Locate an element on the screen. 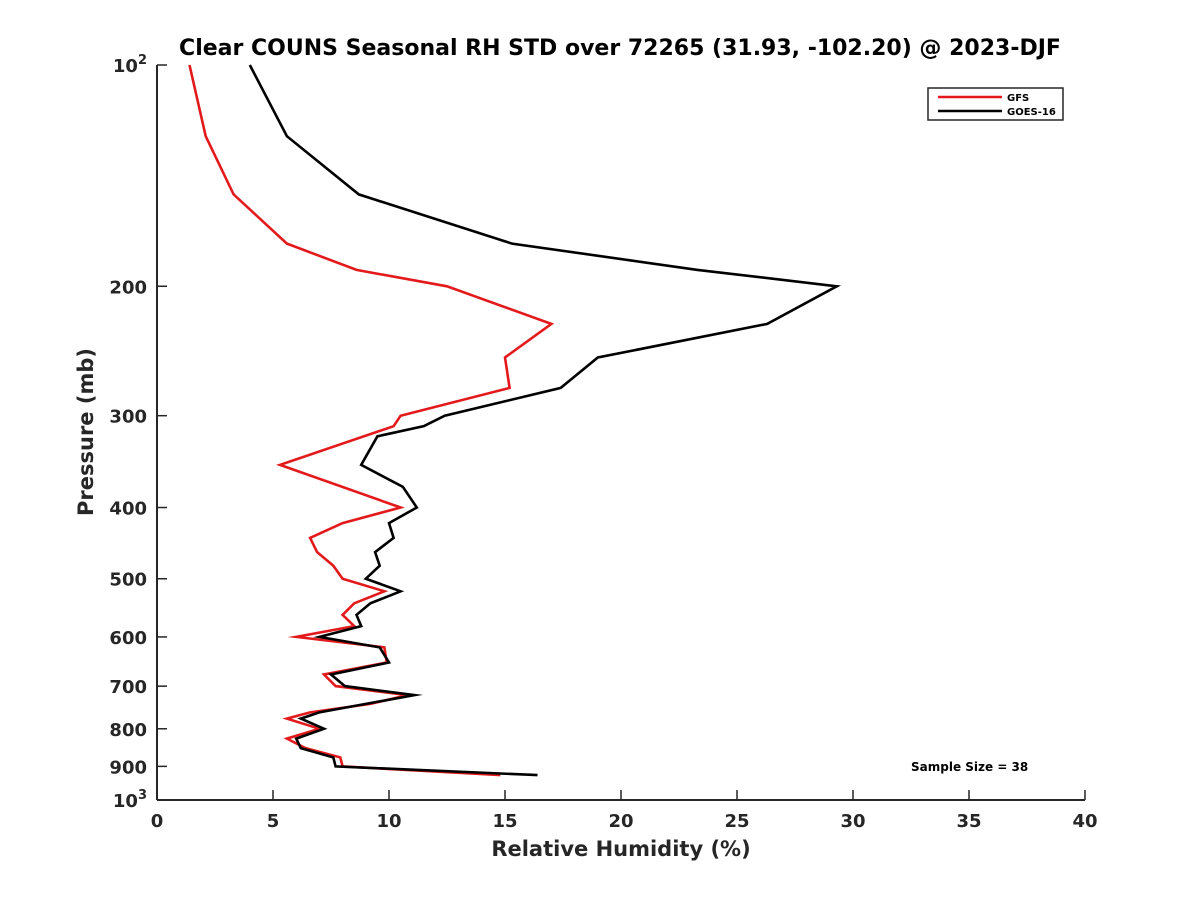 This screenshot has height=900, width=1200. x-tick-label: 40 is located at coordinates (1084, 821).